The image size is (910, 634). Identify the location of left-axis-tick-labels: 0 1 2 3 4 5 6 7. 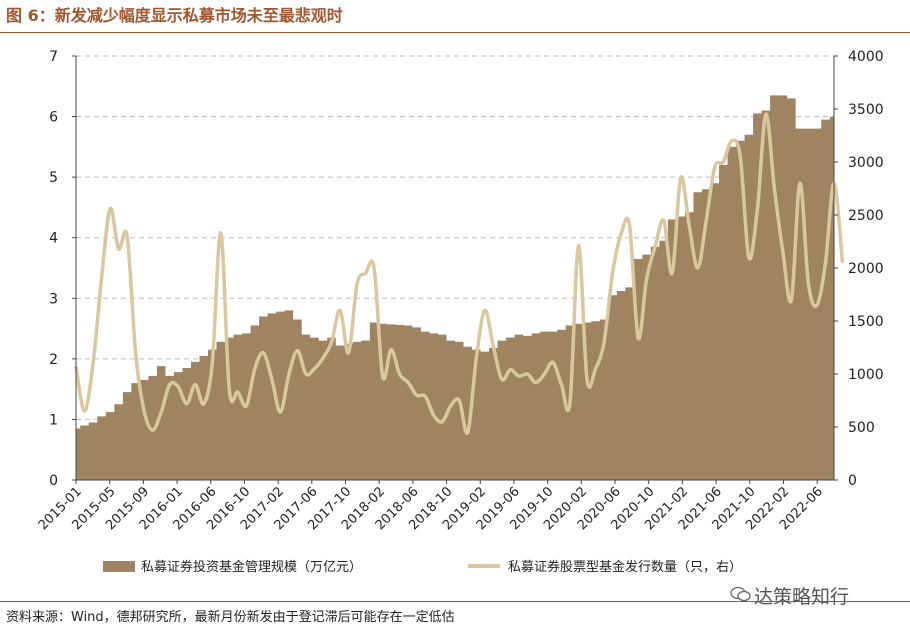
(62, 269).